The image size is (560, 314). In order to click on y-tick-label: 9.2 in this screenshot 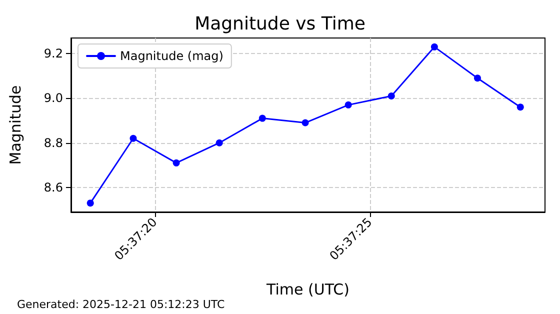, I will do `click(53, 53)`.